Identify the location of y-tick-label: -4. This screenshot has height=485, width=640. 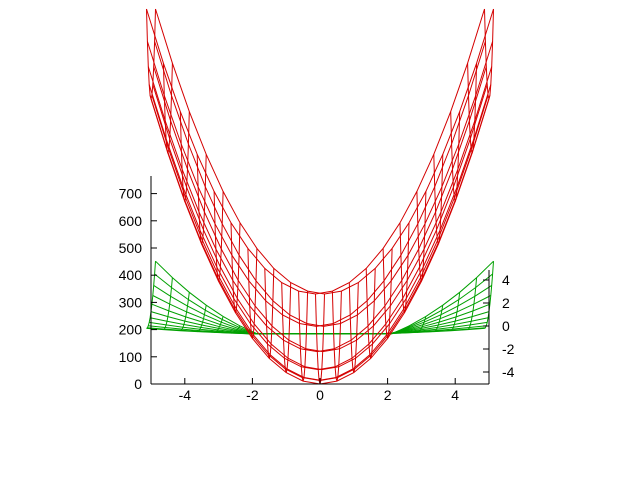
(508, 372).